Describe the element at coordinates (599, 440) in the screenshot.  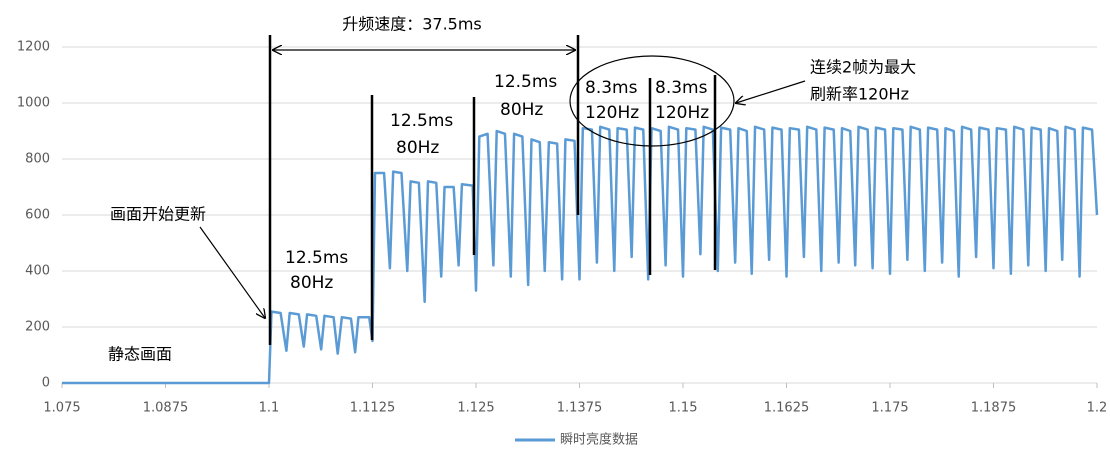
I see `legend-label: 瞬时亮度数据` at that location.